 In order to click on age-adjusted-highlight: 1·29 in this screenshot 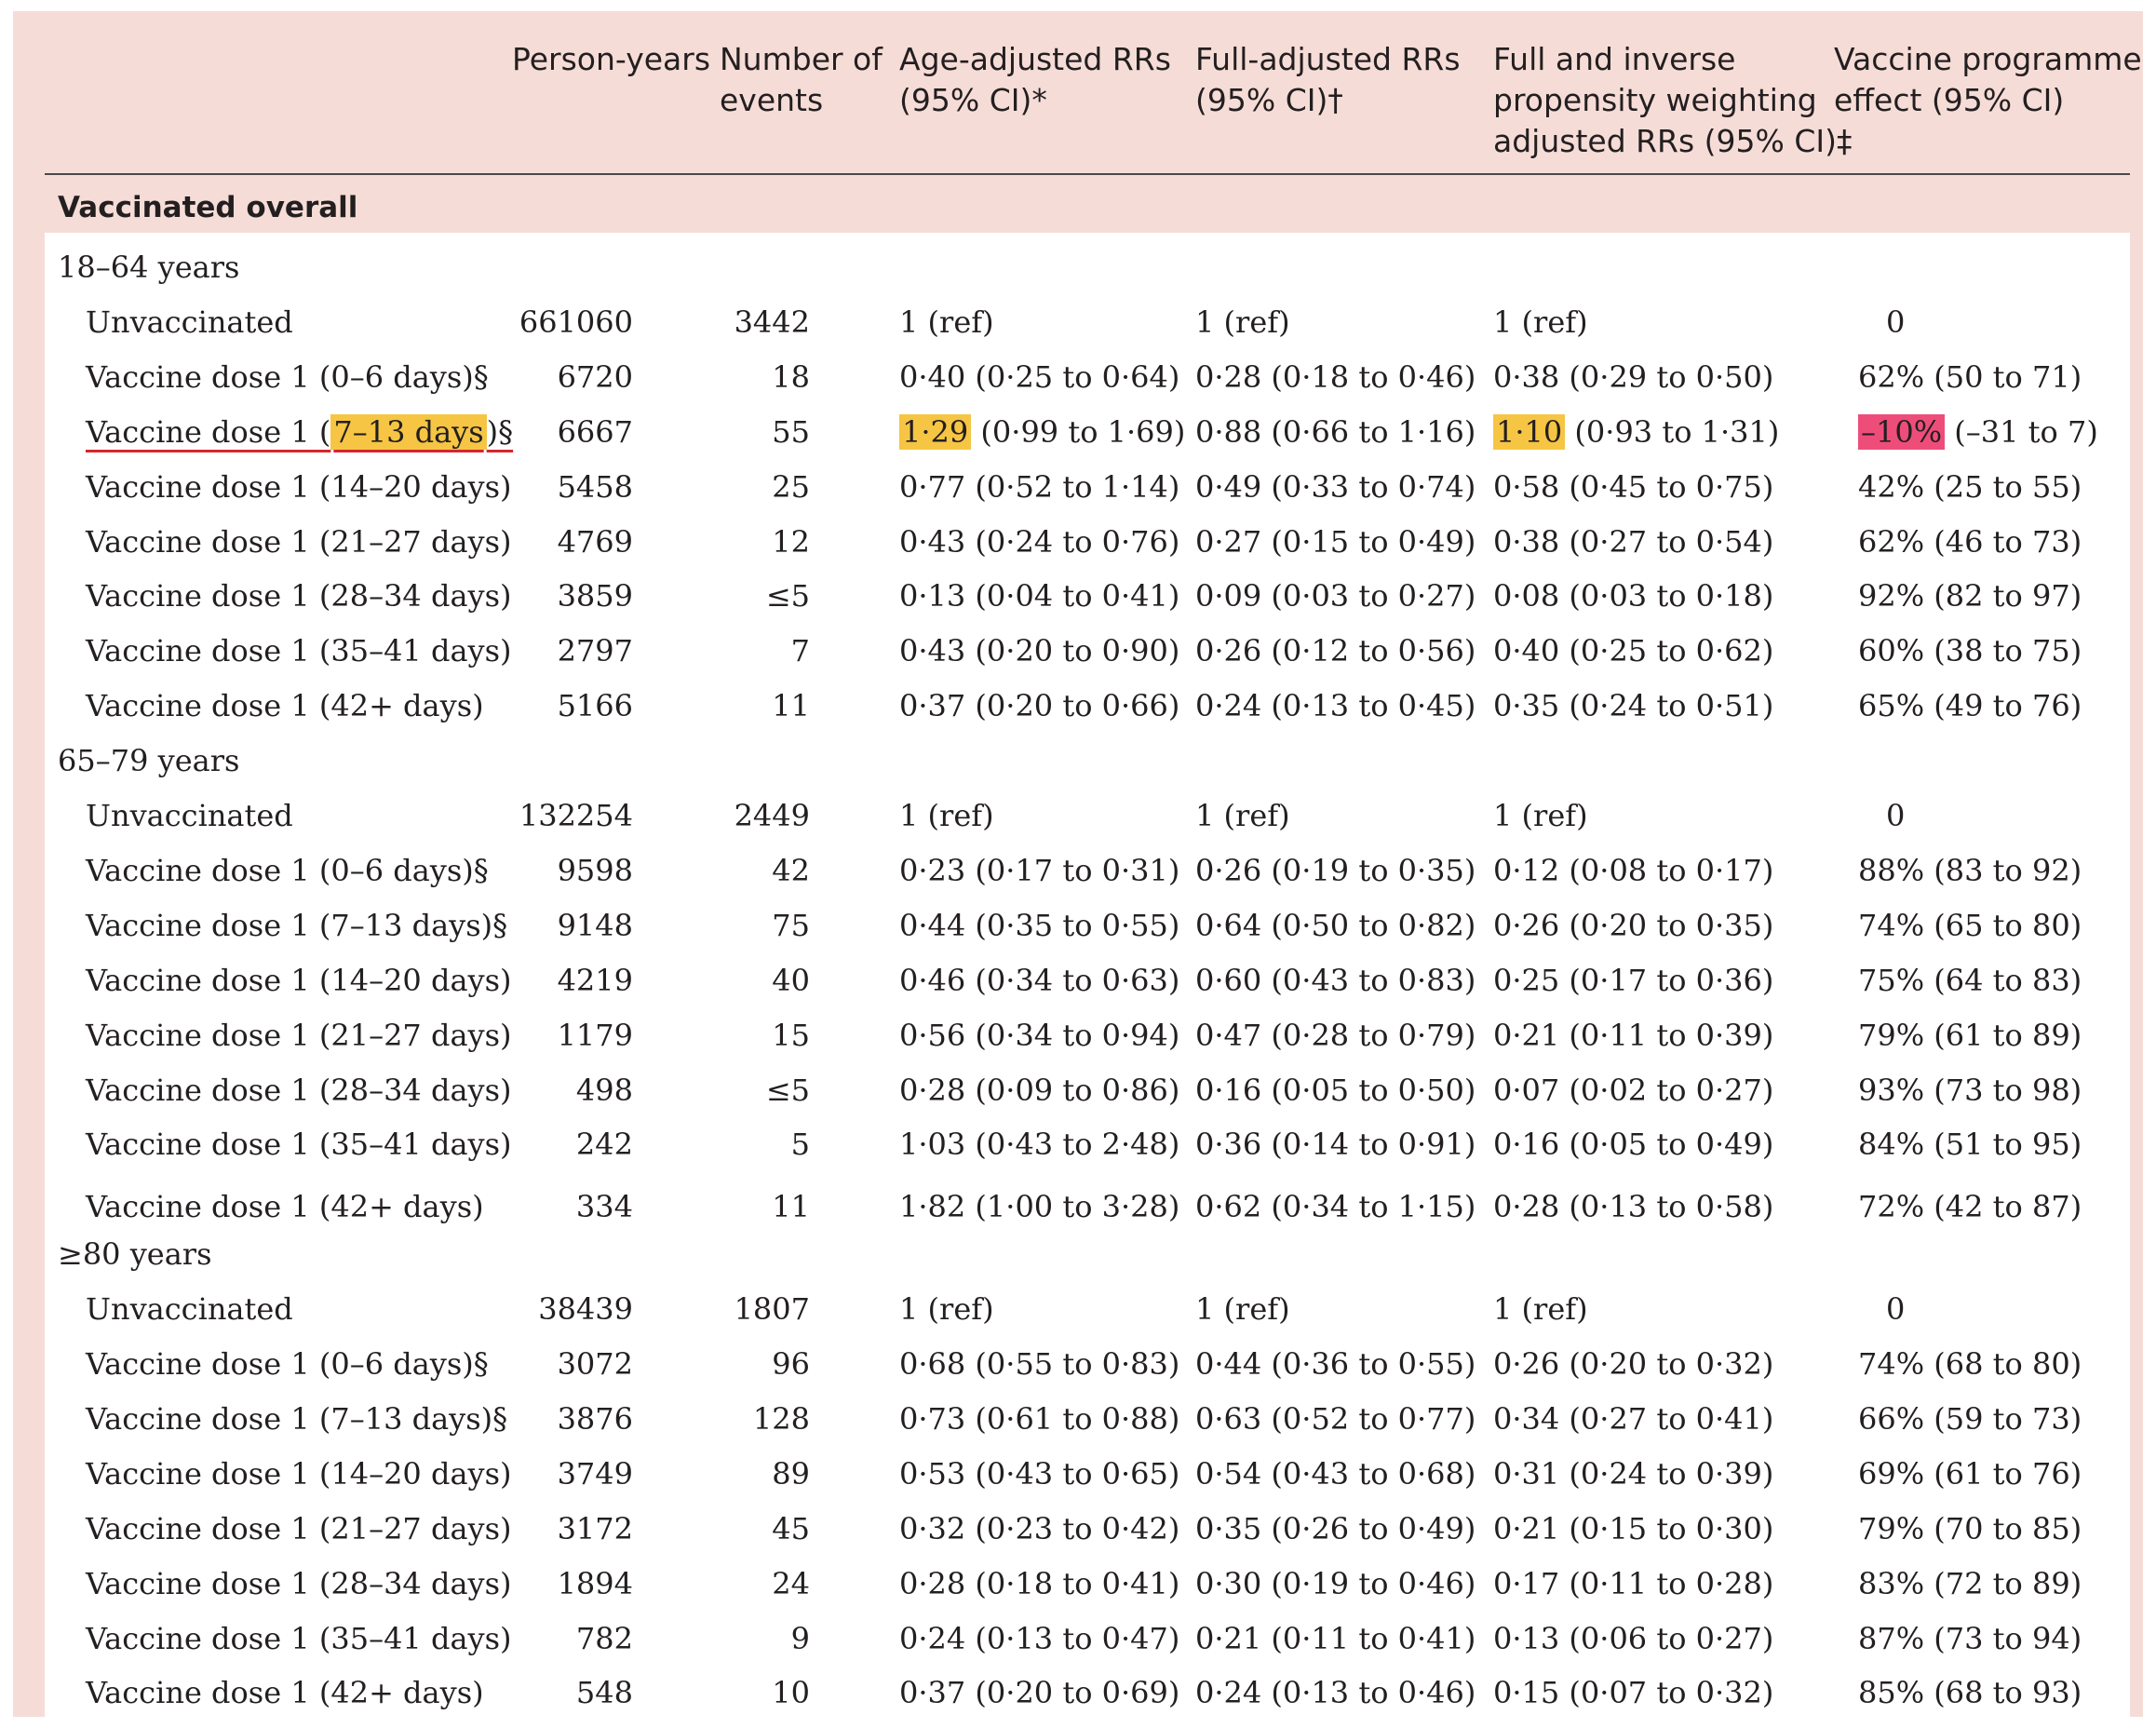, I will do `click(935, 431)`.